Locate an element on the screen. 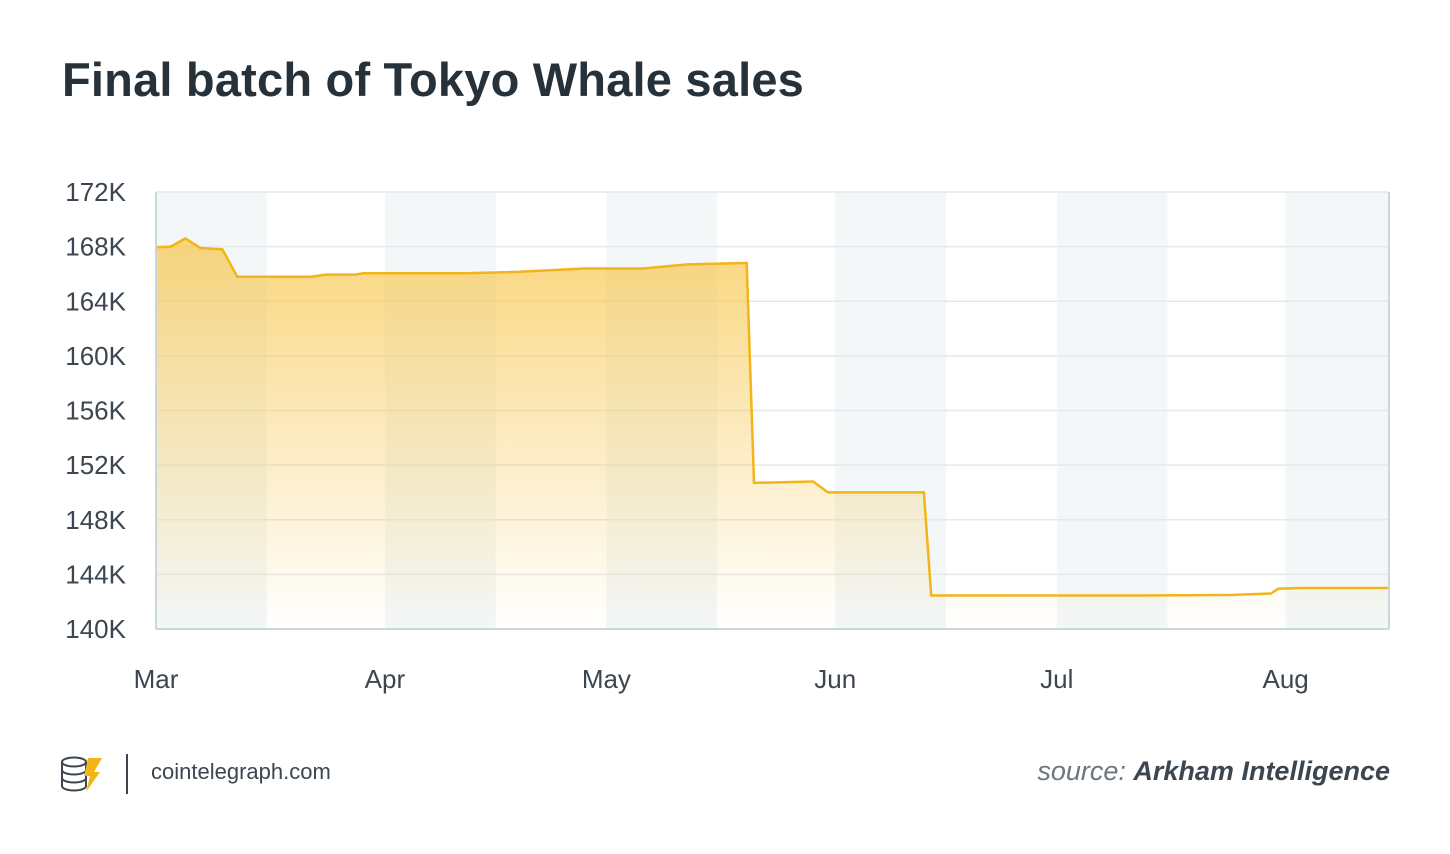 The image size is (1450, 854). y-tick-label: 144K is located at coordinates (95, 574).